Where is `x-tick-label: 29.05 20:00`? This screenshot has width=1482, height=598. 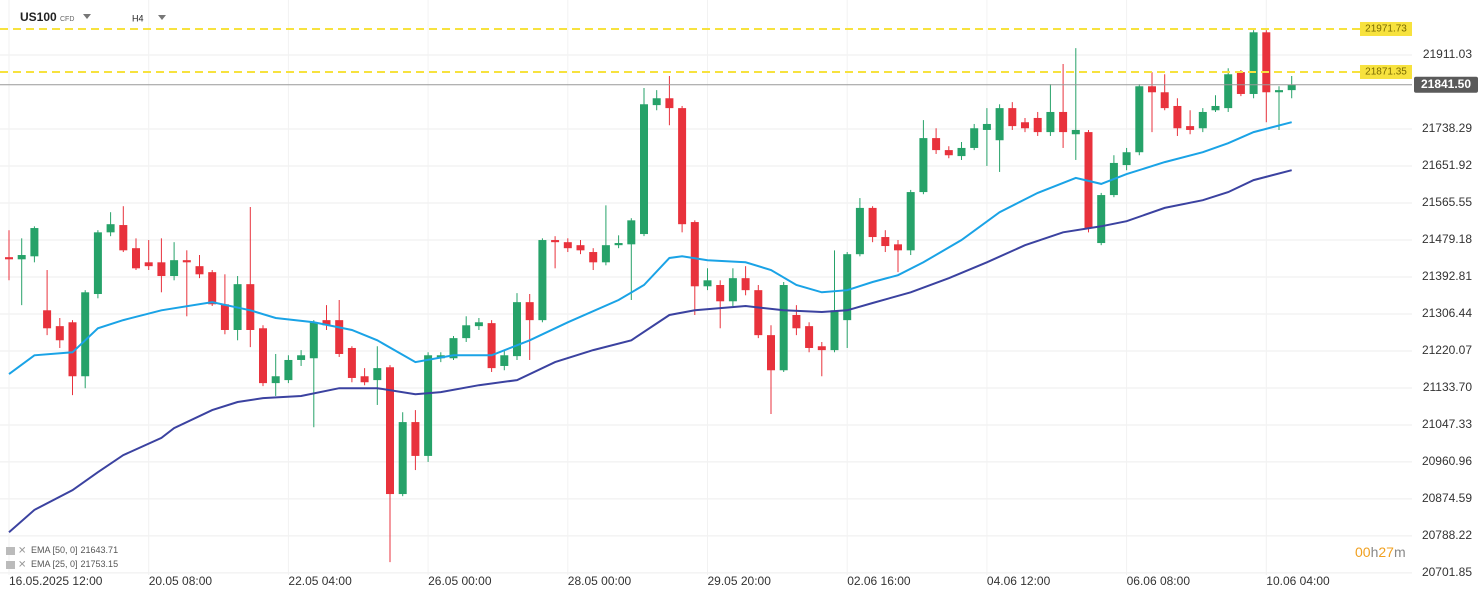
x-tick-label: 29.05 20:00 is located at coordinates (740, 581).